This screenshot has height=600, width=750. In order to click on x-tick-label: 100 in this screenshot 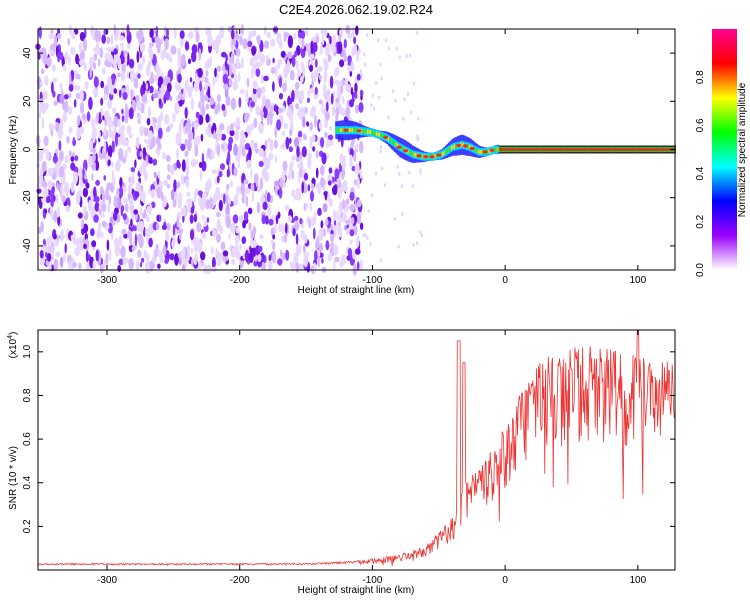, I will do `click(637, 580)`.